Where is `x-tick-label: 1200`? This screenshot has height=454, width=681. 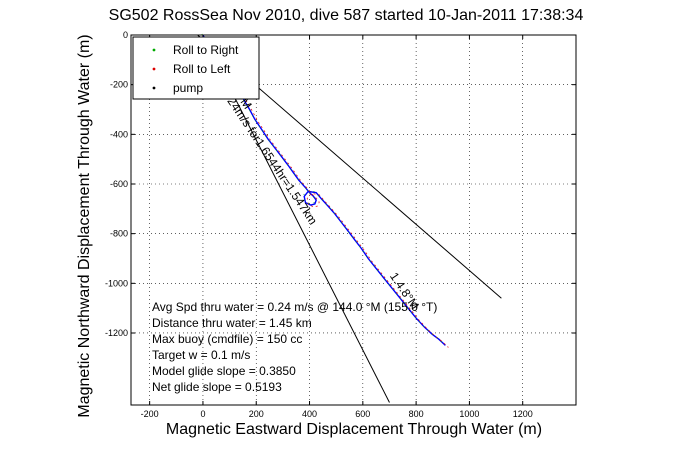
x-tick-label: 1200 is located at coordinates (523, 414).